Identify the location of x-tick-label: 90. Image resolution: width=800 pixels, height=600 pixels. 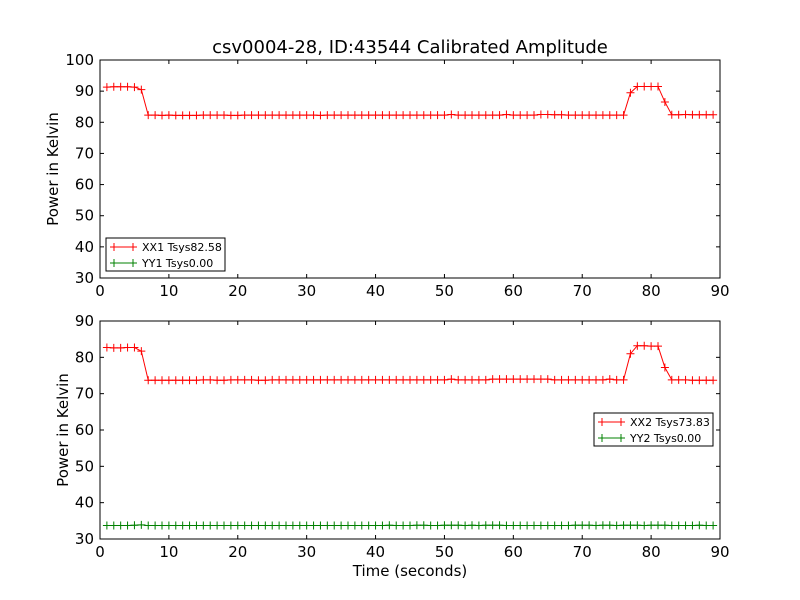
(719, 291).